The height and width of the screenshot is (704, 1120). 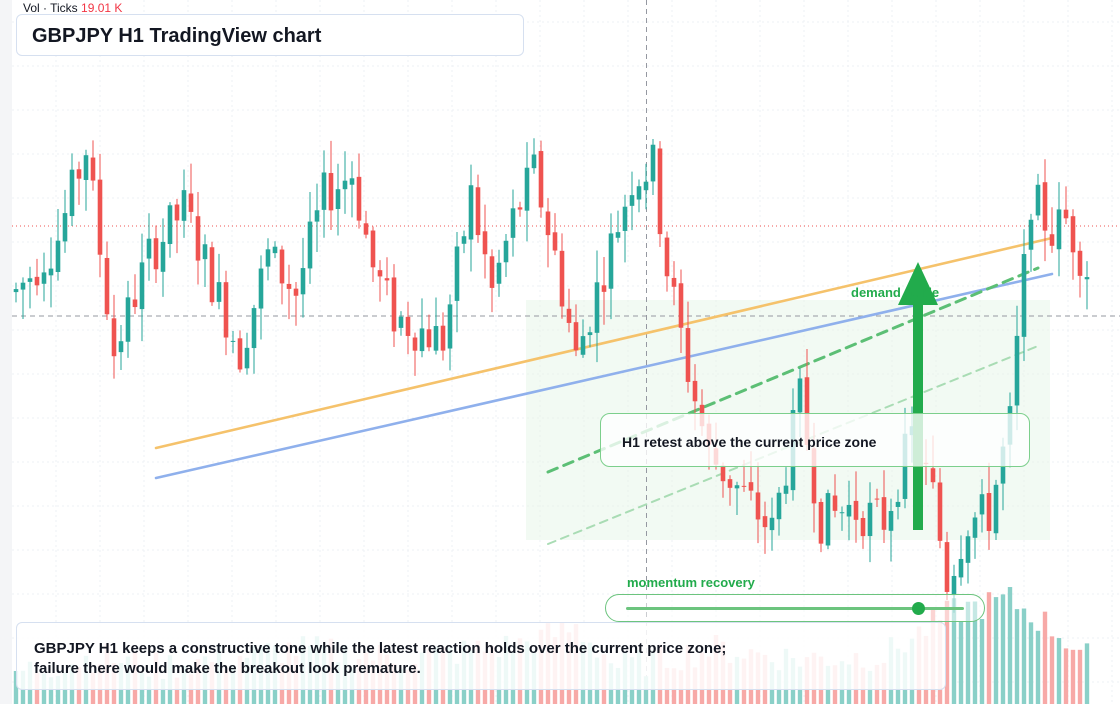 What do you see at coordinates (50, 8) in the screenshot?
I see `volume-legend-label: Vol · Ticks` at bounding box center [50, 8].